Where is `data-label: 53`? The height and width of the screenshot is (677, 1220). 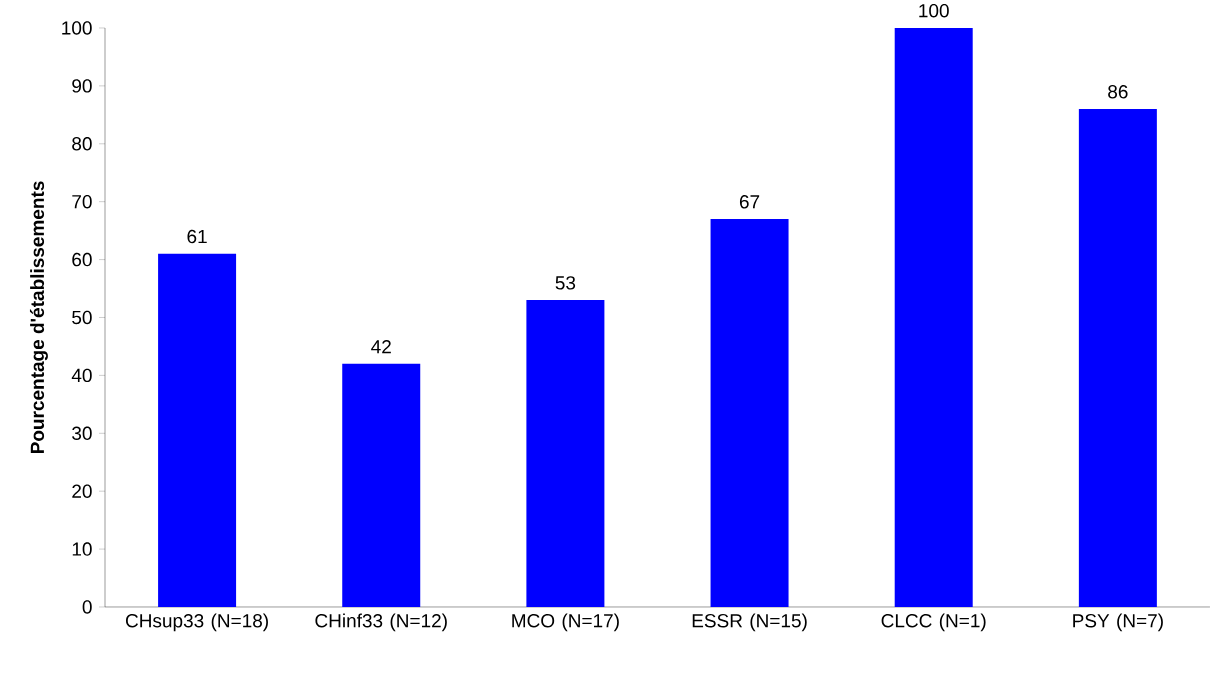
data-label: 53 is located at coordinates (565, 283).